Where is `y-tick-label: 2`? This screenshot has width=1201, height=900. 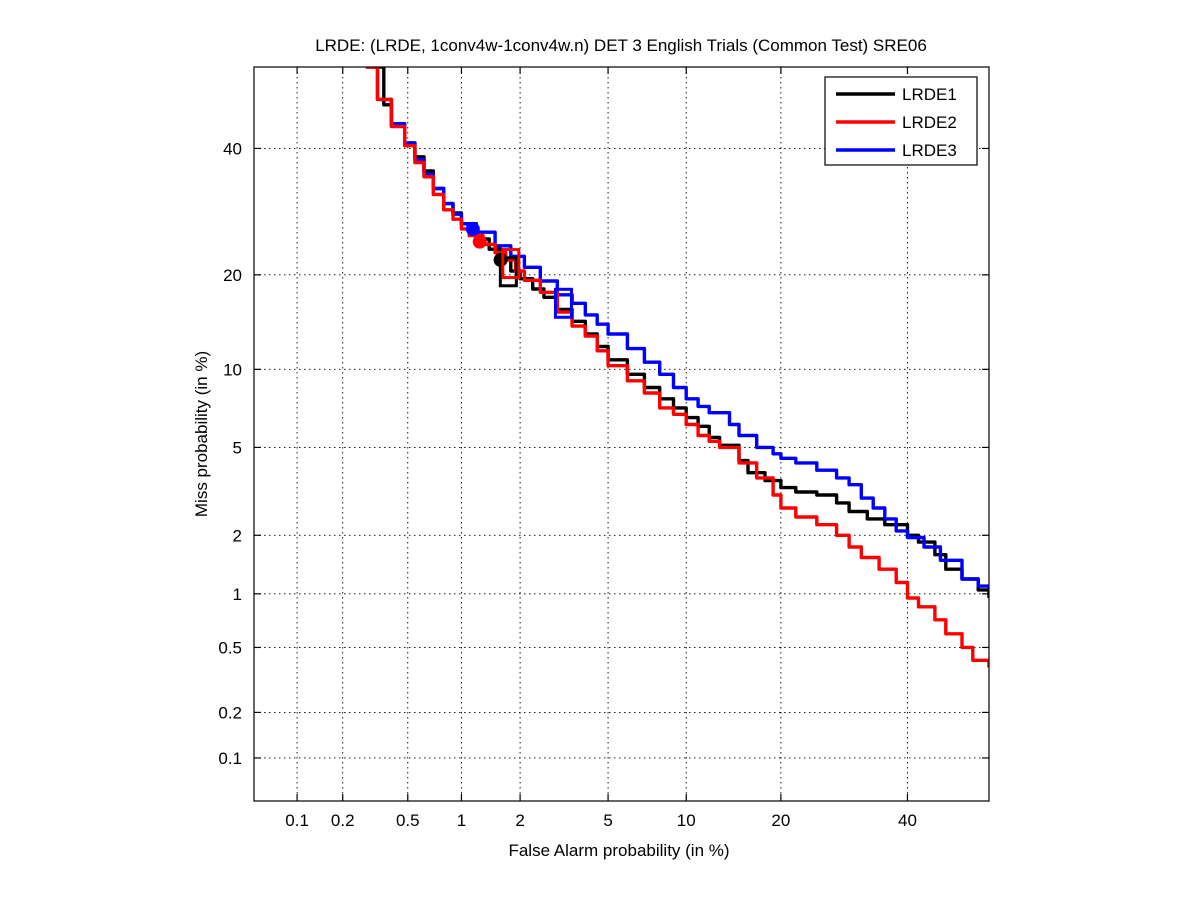 y-tick-label: 2 is located at coordinates (237, 535).